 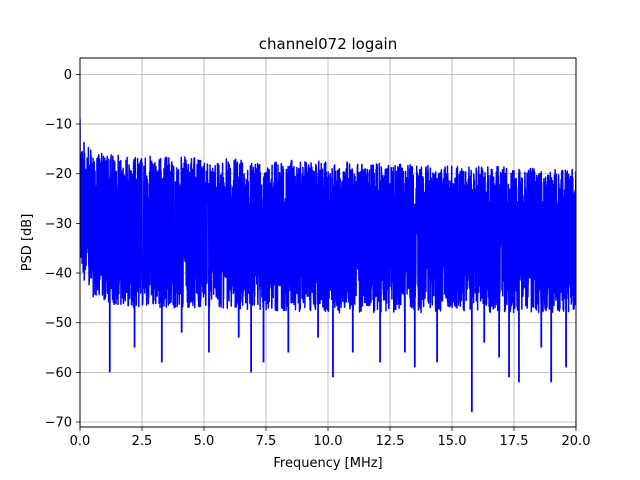 What do you see at coordinates (327, 463) in the screenshot?
I see `x-axis-label: Frequency [MHz]` at bounding box center [327, 463].